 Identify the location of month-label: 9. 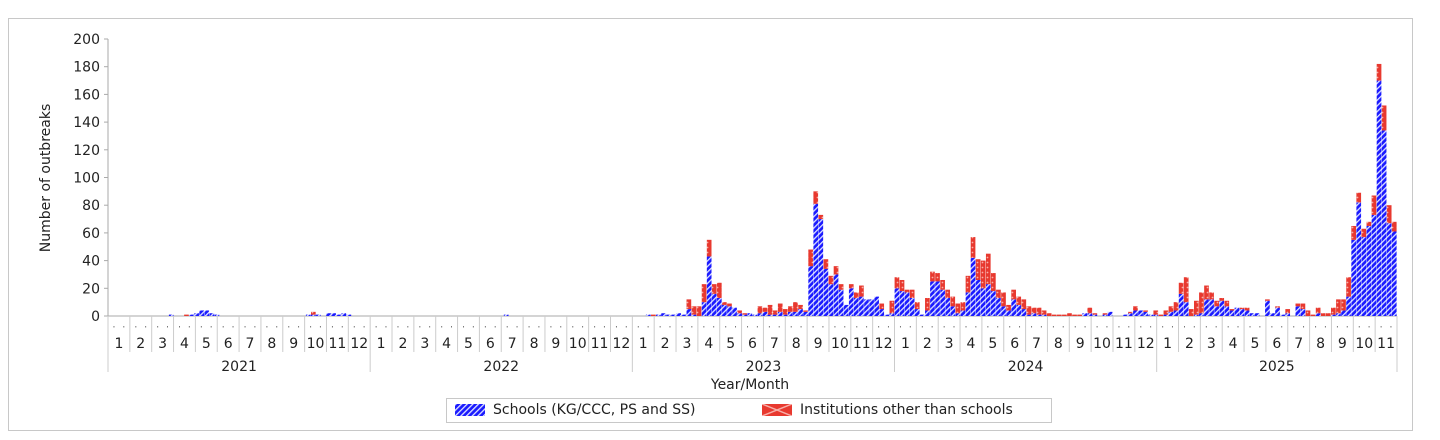
(1342, 344).